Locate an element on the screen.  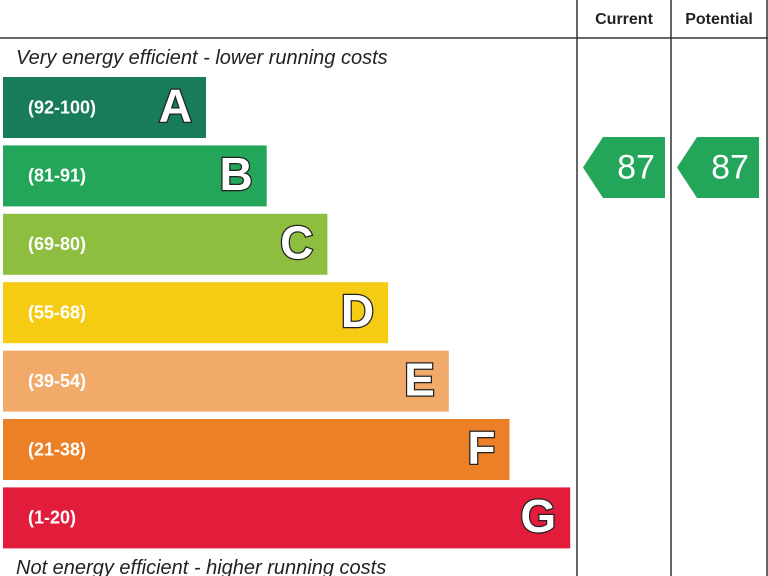
band-range: (1-20) is located at coordinates (52, 518).